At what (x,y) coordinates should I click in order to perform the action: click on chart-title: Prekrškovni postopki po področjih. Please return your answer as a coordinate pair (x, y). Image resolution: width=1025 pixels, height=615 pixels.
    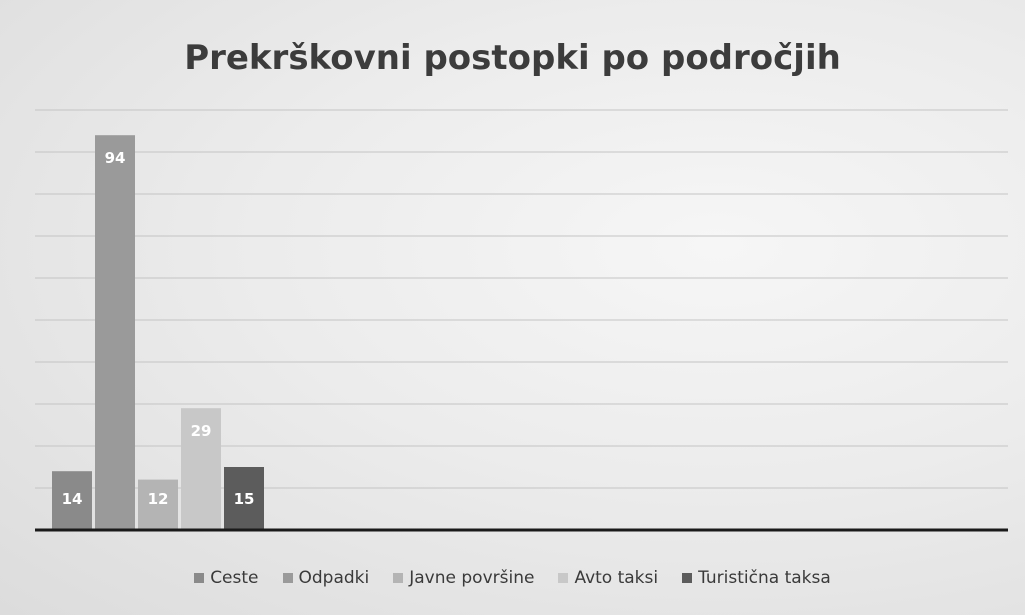
    Looking at the image, I should click on (512, 58).